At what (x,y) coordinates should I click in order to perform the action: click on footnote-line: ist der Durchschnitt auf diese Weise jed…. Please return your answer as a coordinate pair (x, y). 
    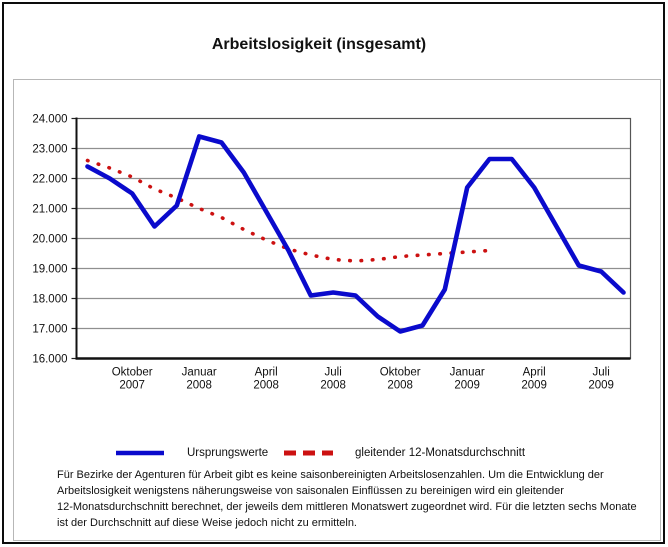
    Looking at the image, I should click on (207, 523).